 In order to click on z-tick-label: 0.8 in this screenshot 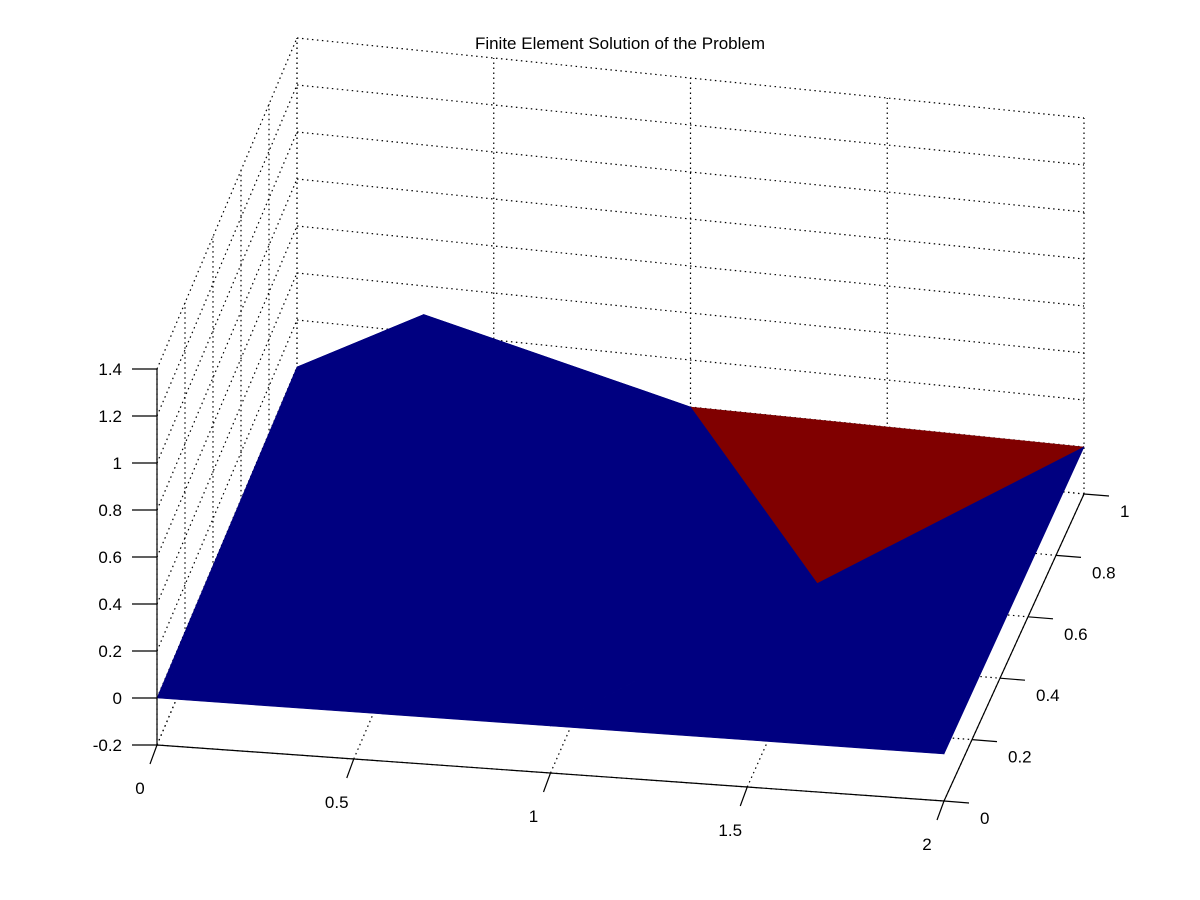, I will do `click(110, 510)`.